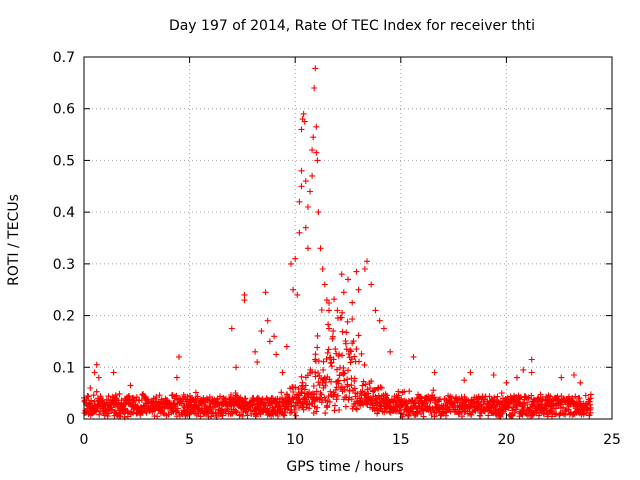 This screenshot has width=640, height=480. What do you see at coordinates (64, 110) in the screenshot?
I see `y-tick-label: 0.6` at bounding box center [64, 110].